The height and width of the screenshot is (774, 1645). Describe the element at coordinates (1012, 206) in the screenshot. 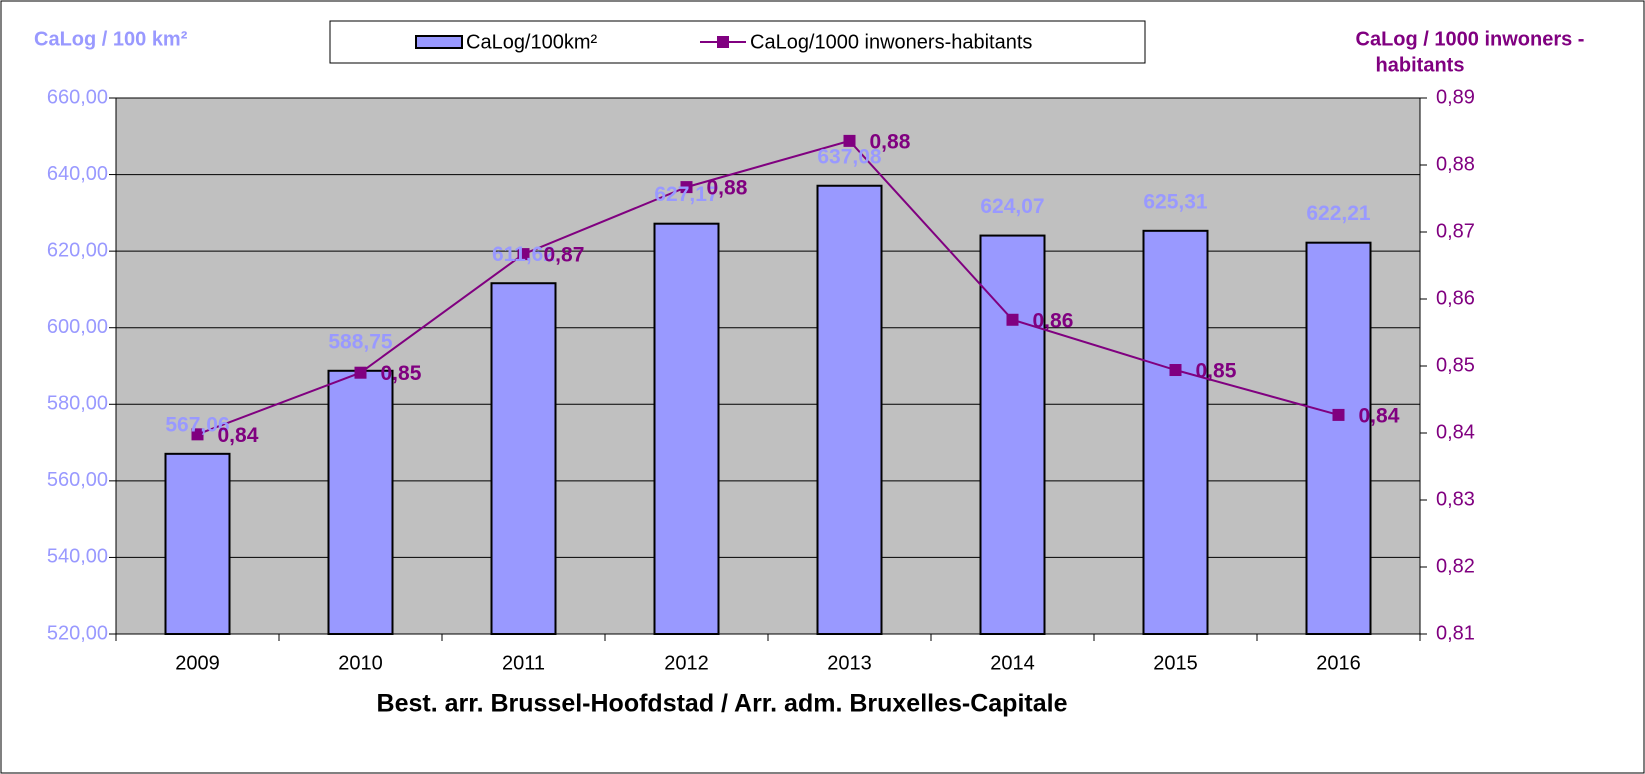

I see `bar-value-label: 624,07` at that location.